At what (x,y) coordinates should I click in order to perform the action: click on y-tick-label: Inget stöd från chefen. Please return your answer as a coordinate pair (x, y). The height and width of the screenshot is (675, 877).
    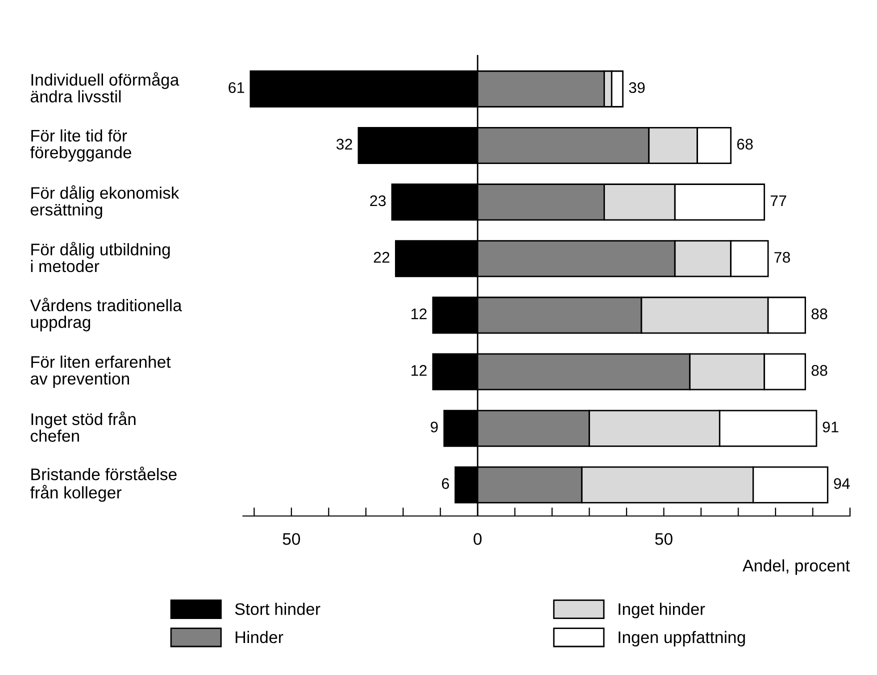
    Looking at the image, I should click on (83, 427).